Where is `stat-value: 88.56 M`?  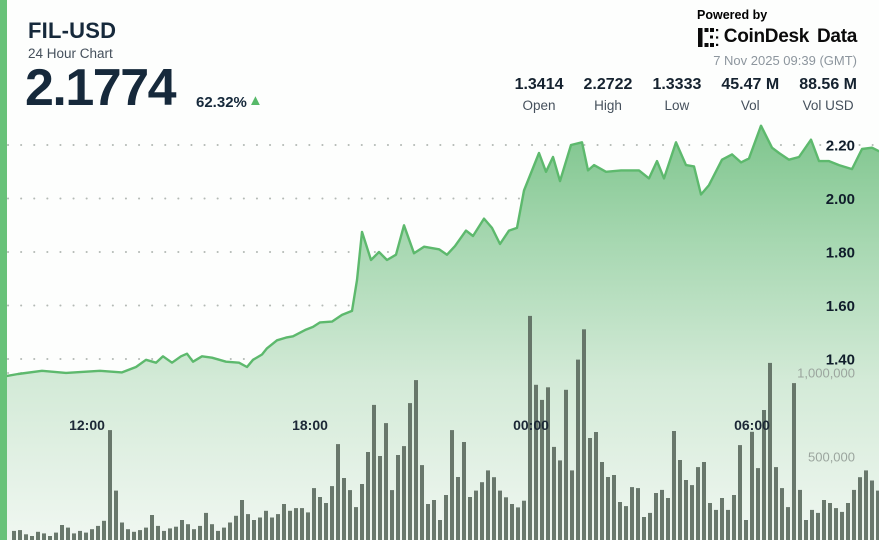
stat-value: 88.56 M is located at coordinates (828, 84).